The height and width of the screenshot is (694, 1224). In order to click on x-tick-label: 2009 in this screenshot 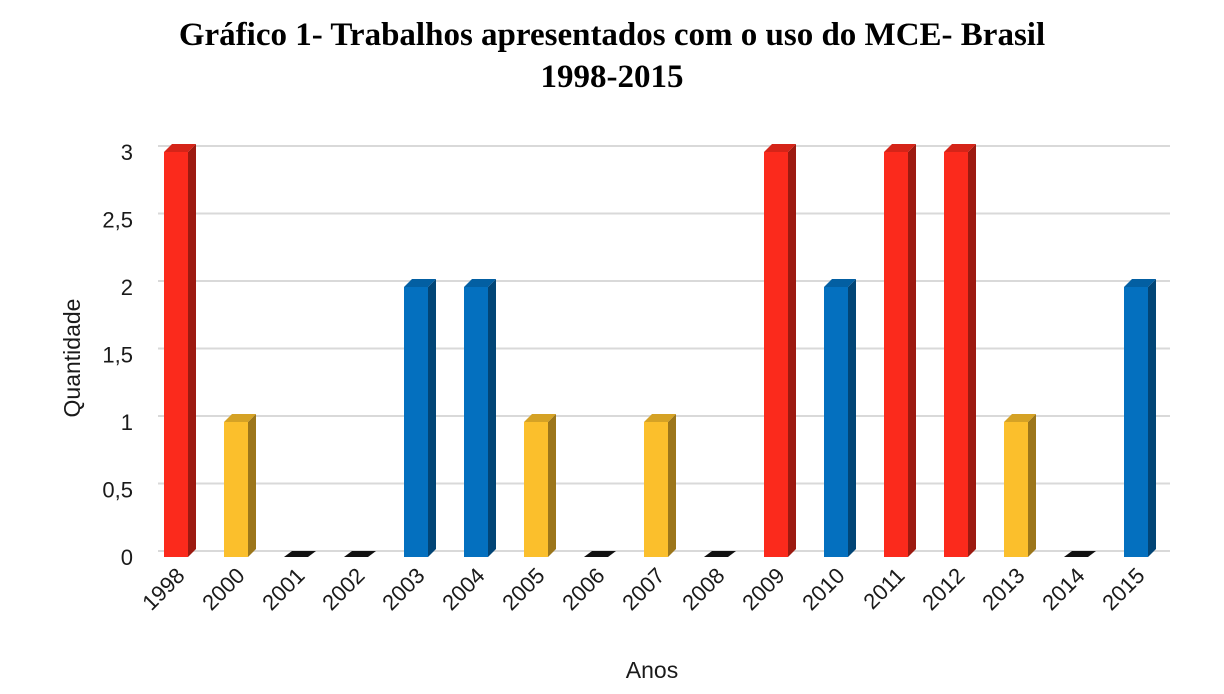, I will do `click(763, 589)`.